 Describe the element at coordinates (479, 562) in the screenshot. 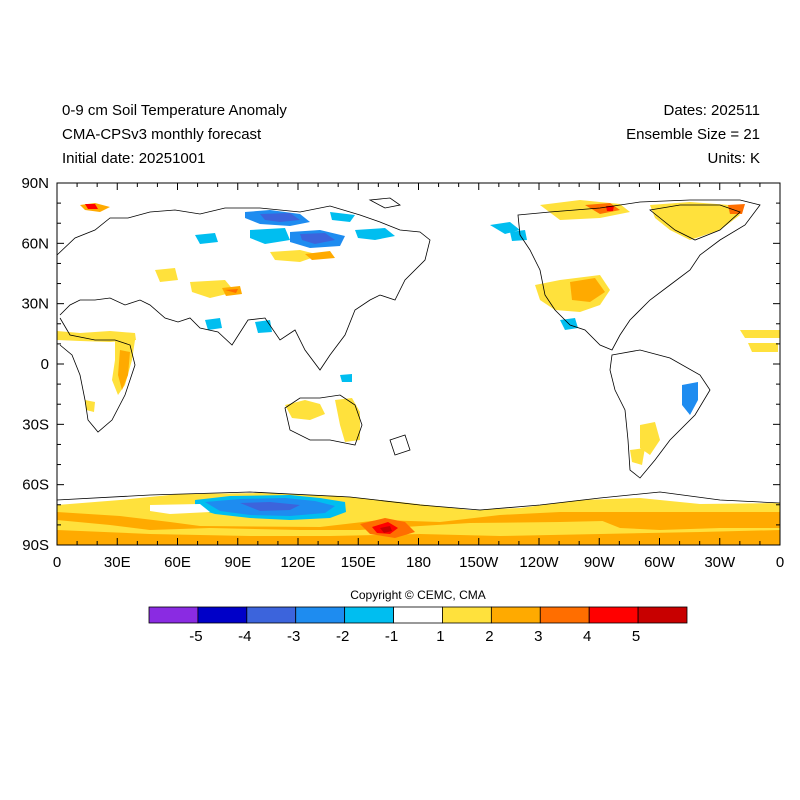

I see `lon-label: 150W` at that location.